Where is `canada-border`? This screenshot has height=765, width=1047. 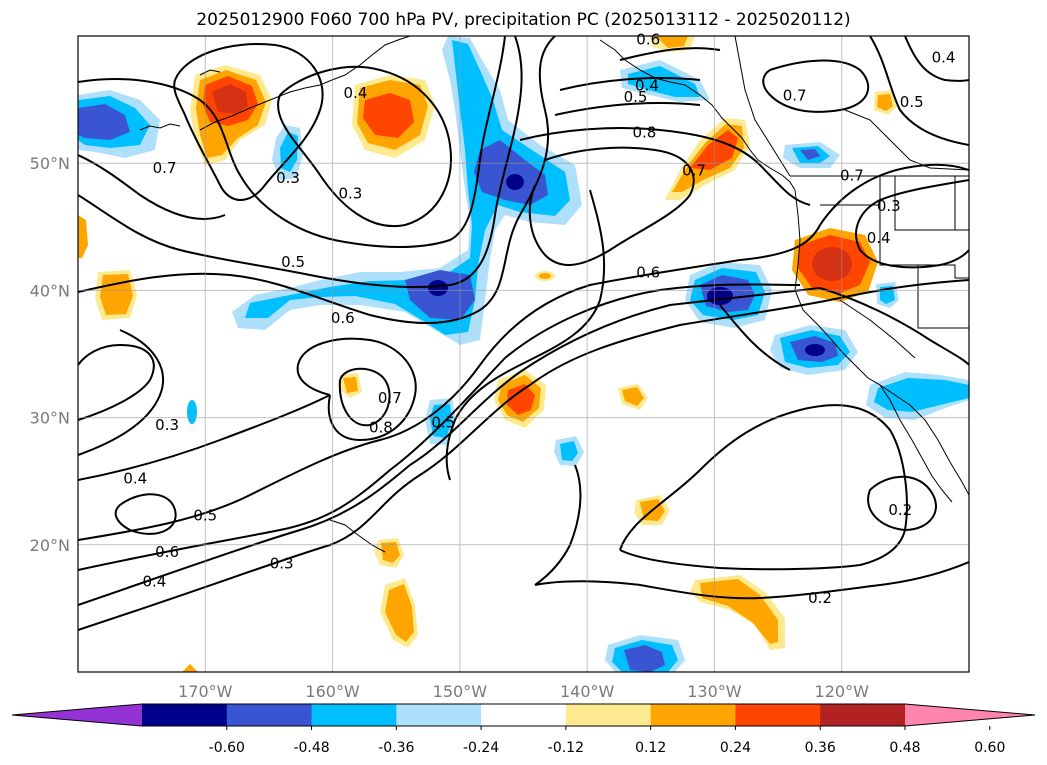 canada-border is located at coordinates (762, 106).